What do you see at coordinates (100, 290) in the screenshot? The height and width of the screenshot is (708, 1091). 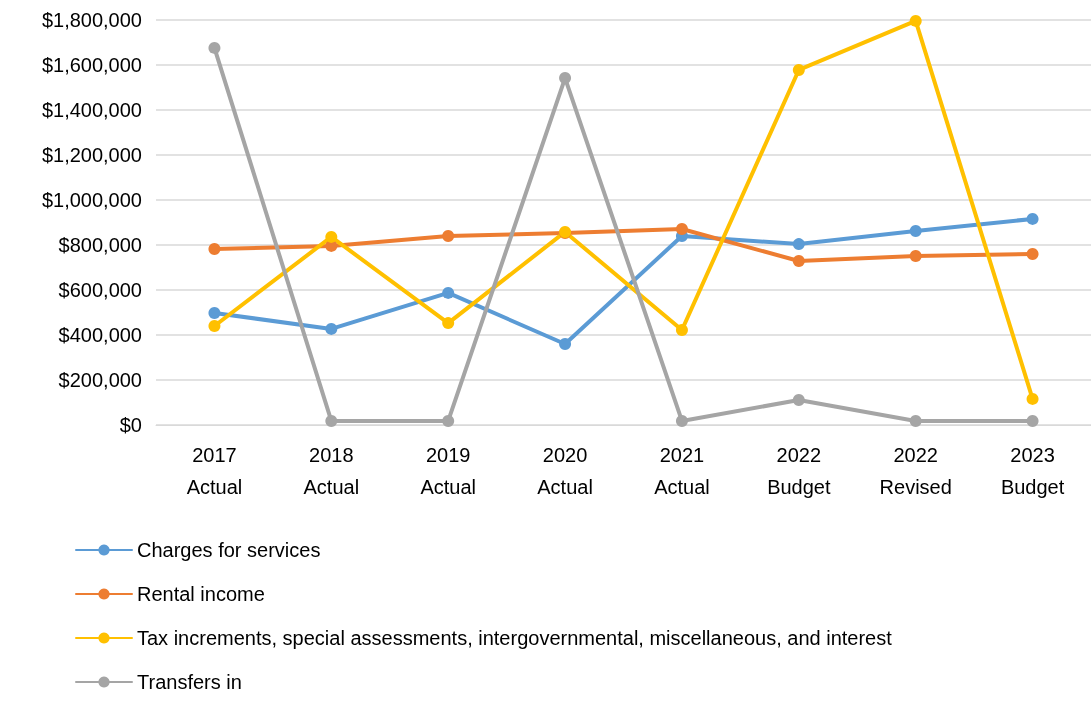 I see `y-tick-label: $600,000` at bounding box center [100, 290].